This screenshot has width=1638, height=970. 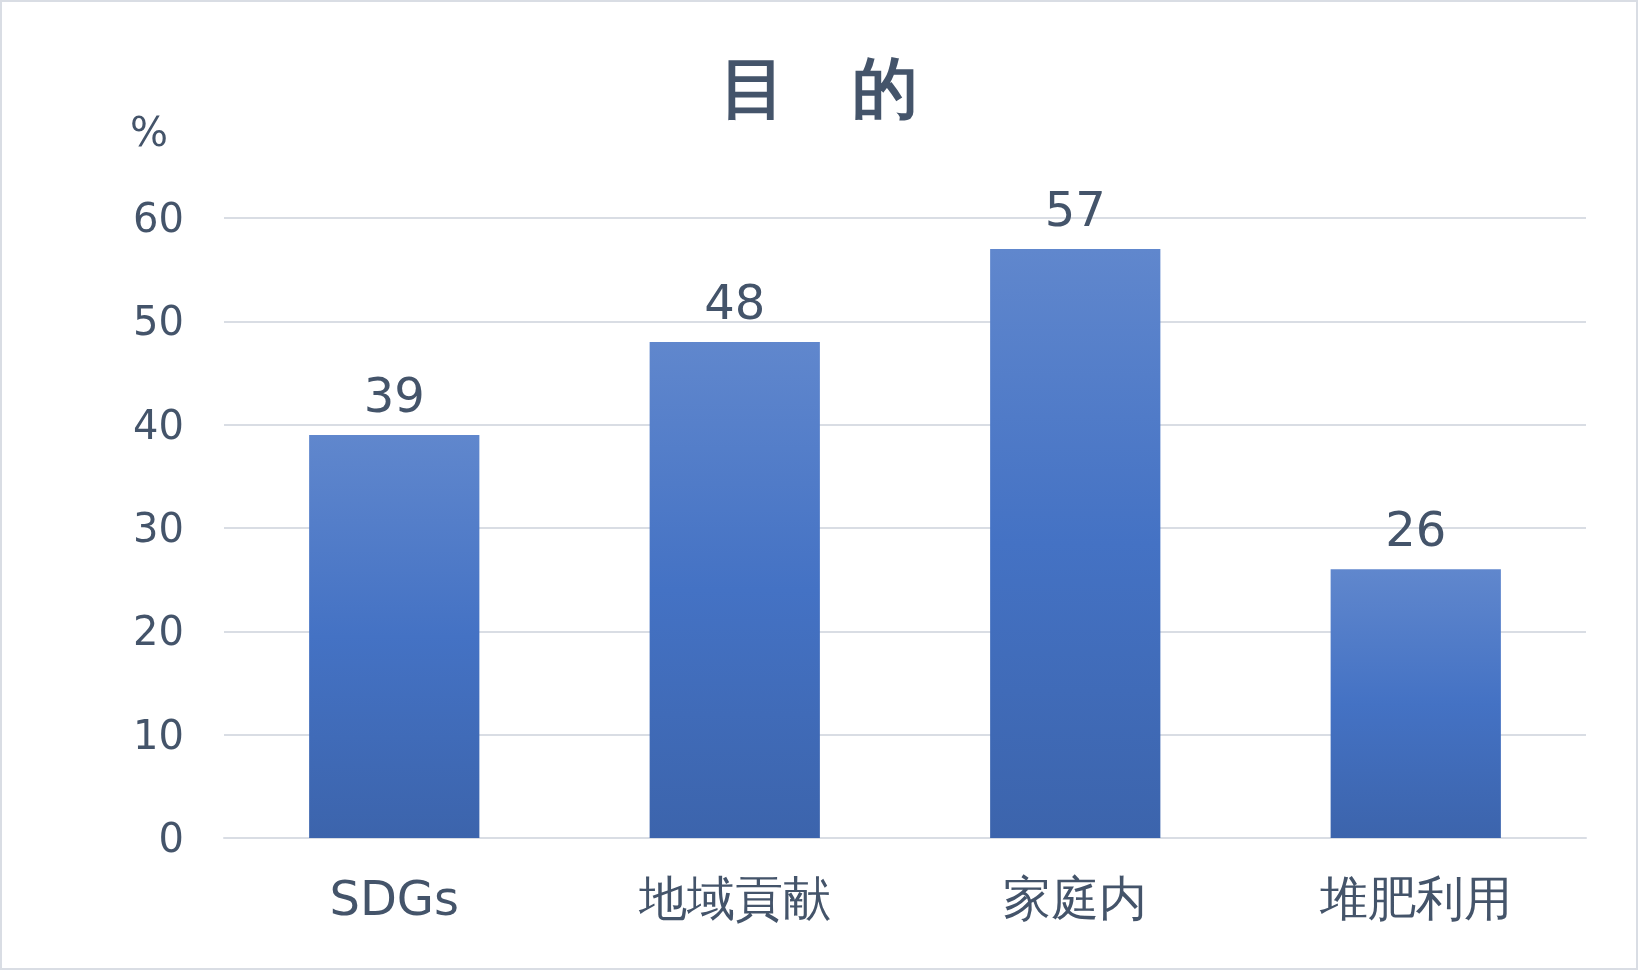 What do you see at coordinates (158, 424) in the screenshot?
I see `y-tick-label: 40` at bounding box center [158, 424].